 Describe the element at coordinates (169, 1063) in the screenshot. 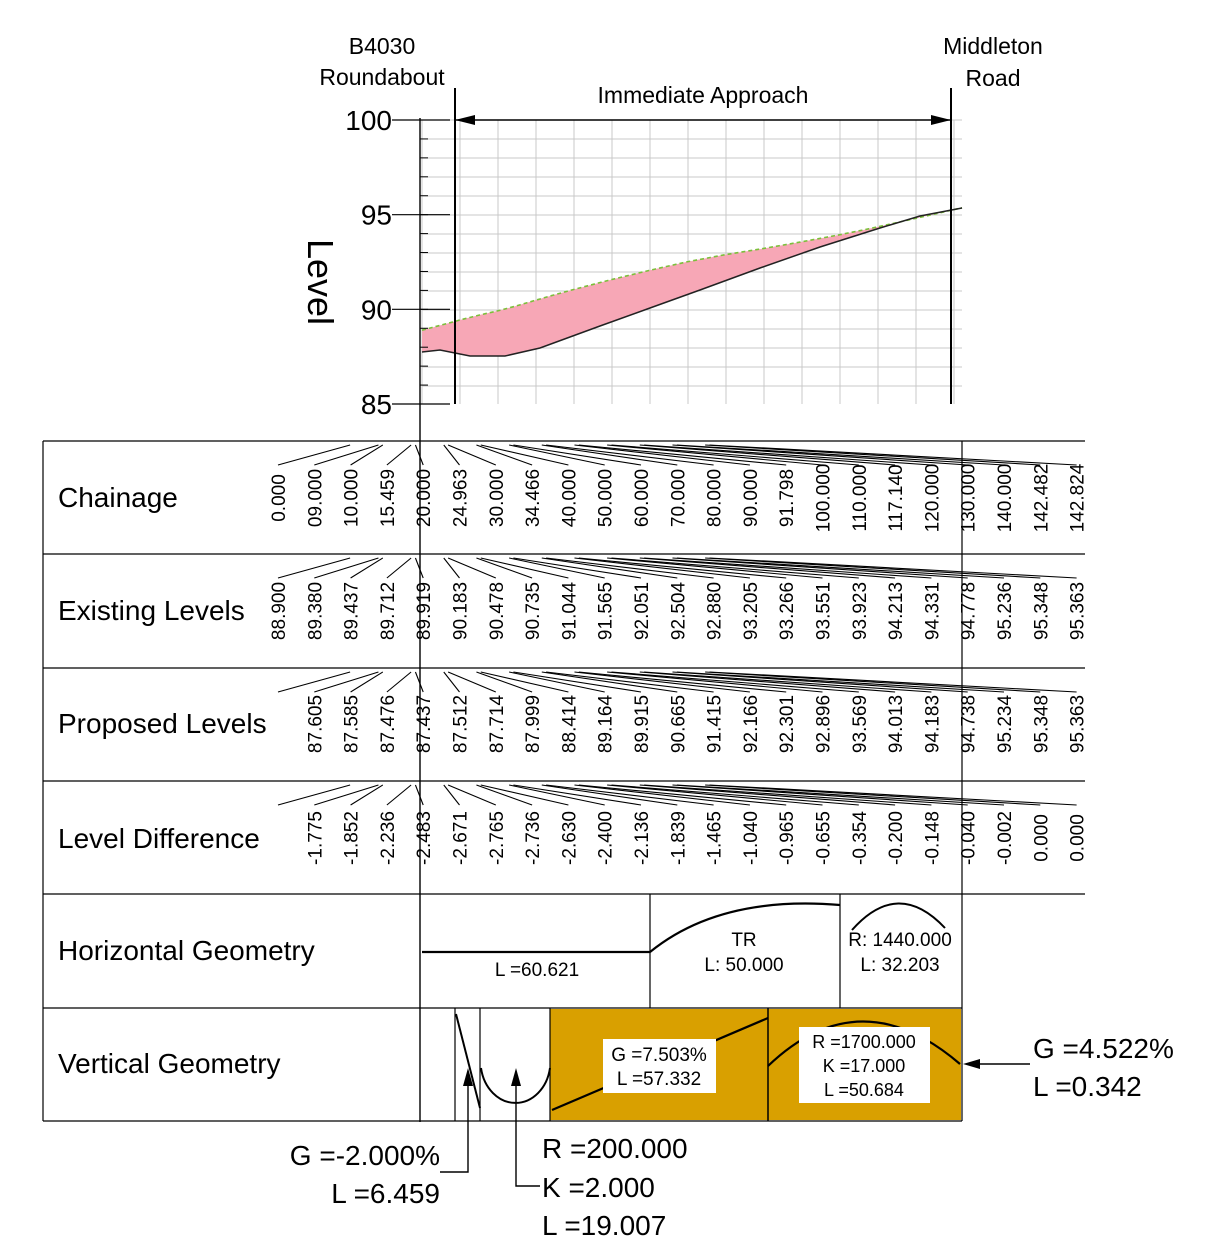

I see `row-label-vertical-geometry: Vertical Geometry` at that location.